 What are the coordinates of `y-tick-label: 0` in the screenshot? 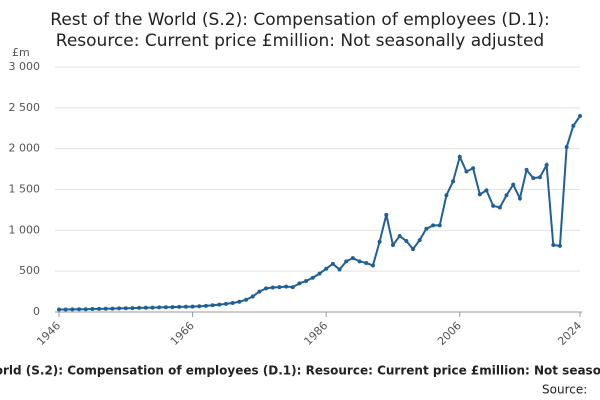 It's located at (36, 311).